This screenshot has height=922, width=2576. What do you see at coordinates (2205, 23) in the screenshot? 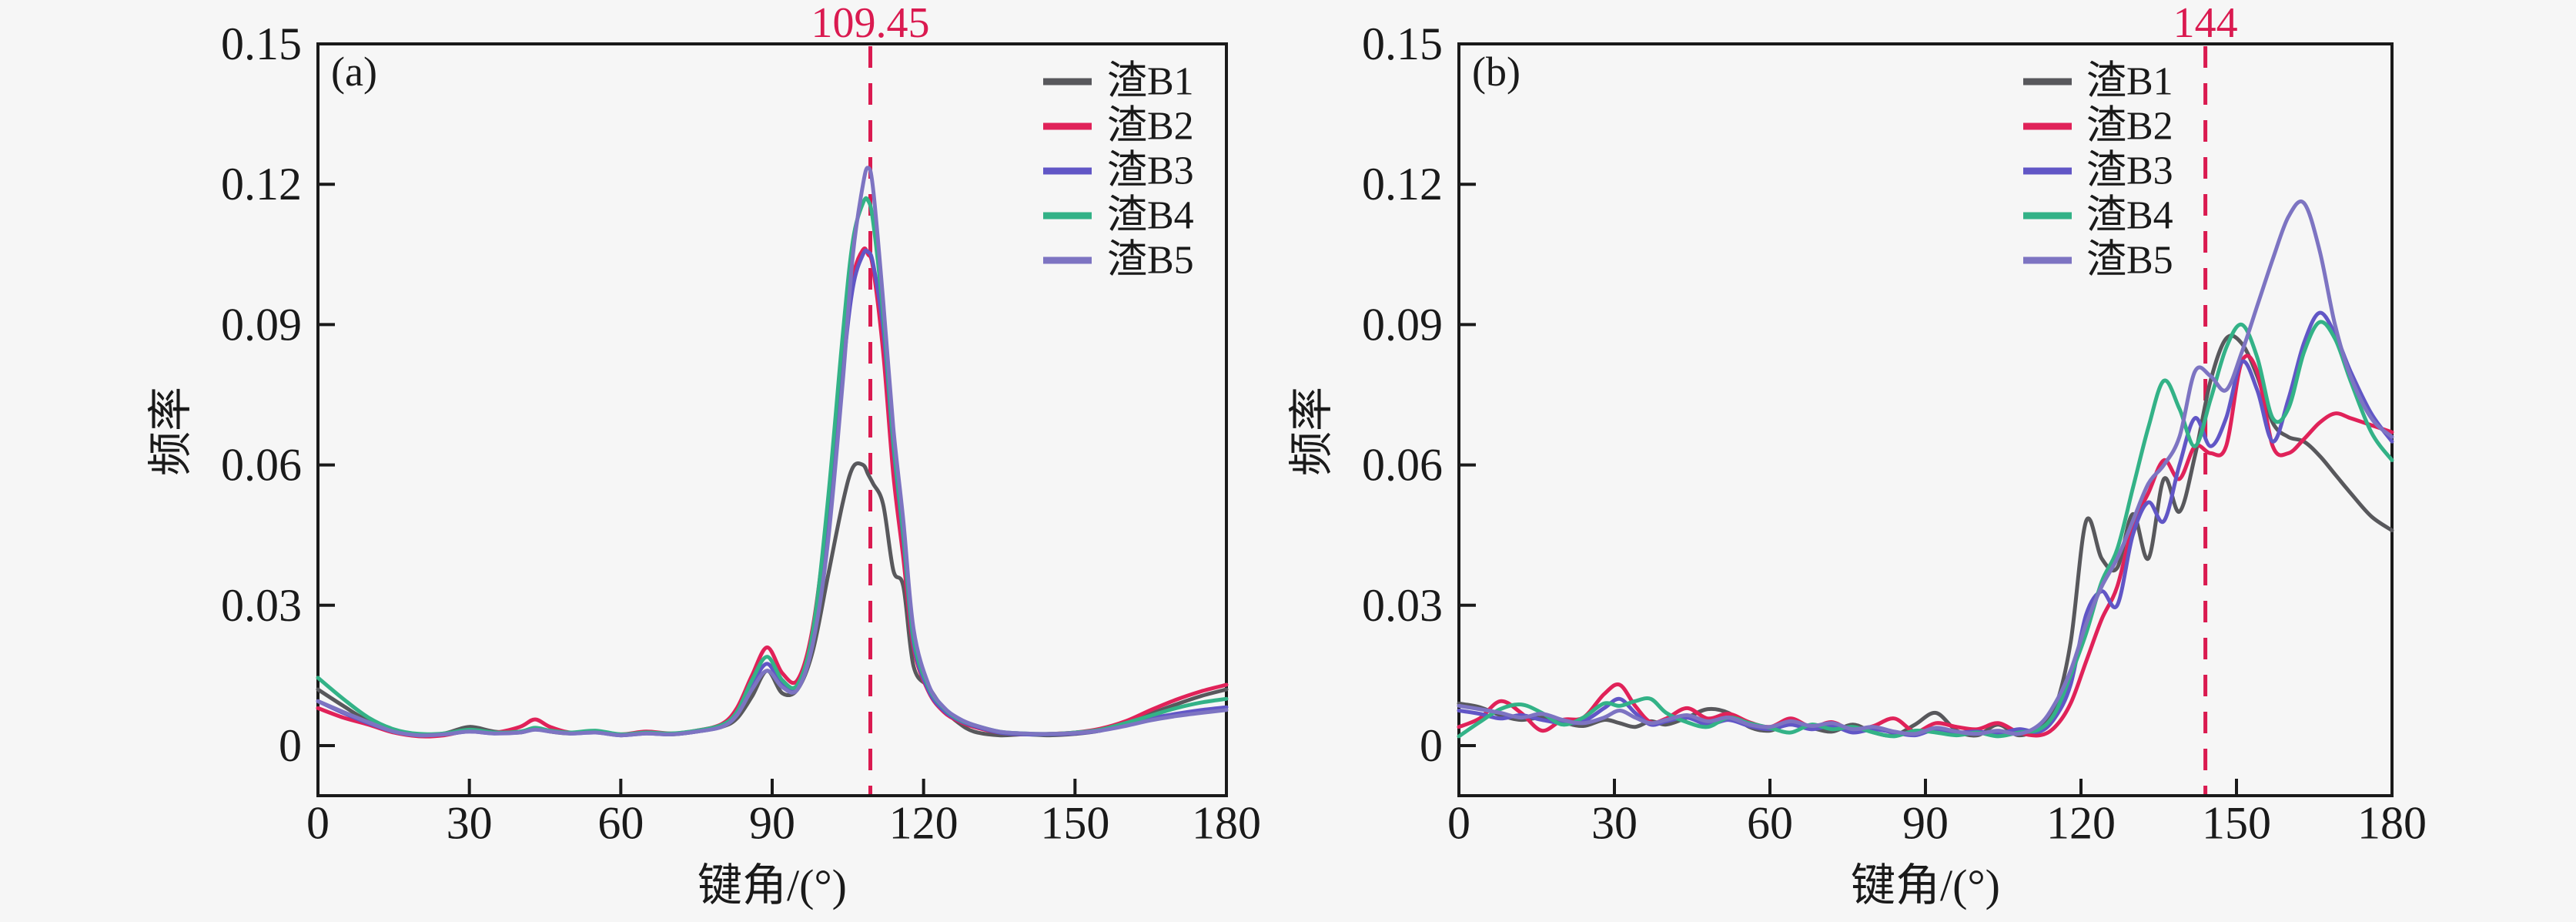
I see `annotation-144: 144` at bounding box center [2205, 23].